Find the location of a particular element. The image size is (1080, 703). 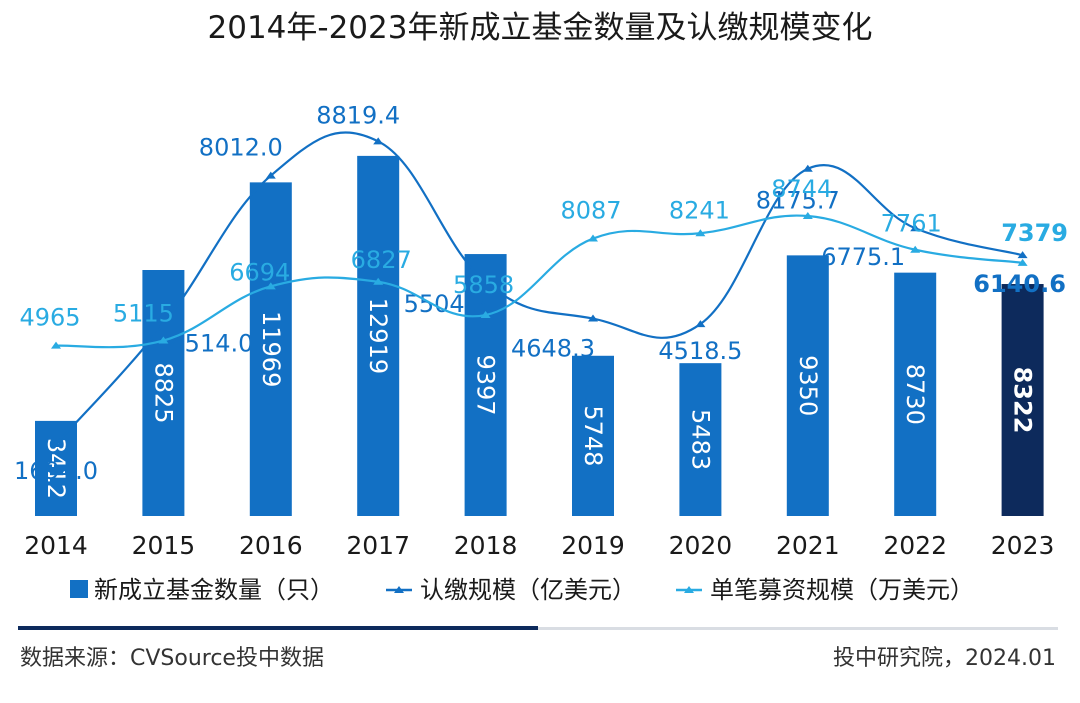

avg-fund-size-label: 8087 is located at coordinates (590, 211).